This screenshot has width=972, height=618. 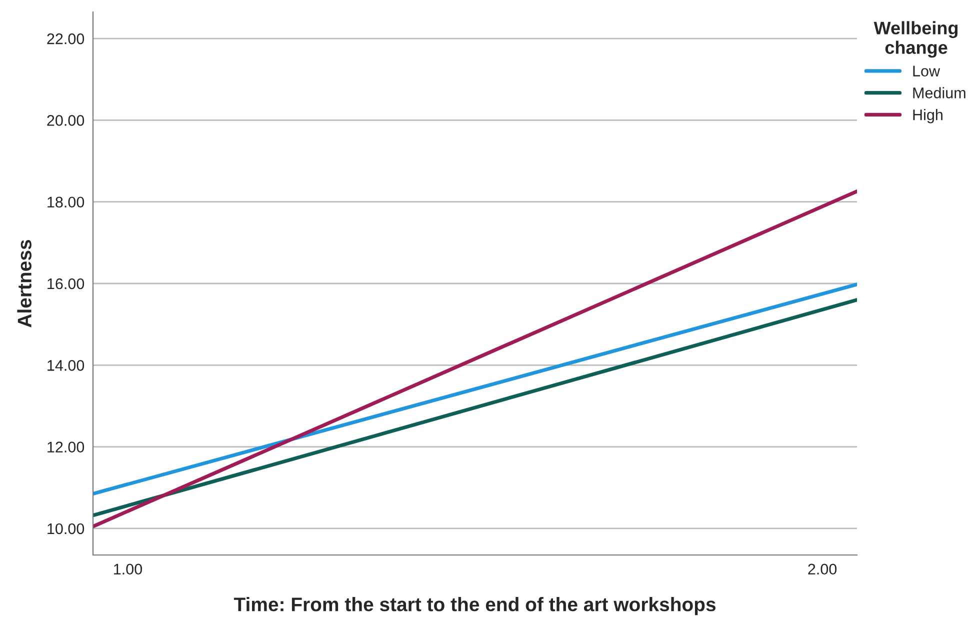 I want to click on x-tick-label: 2.00, so click(x=822, y=569).